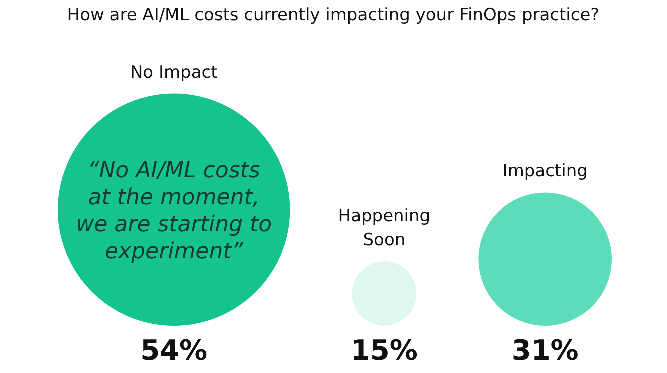 Image resolution: width=667 pixels, height=373 pixels. I want to click on data-label: 31%, so click(545, 350).